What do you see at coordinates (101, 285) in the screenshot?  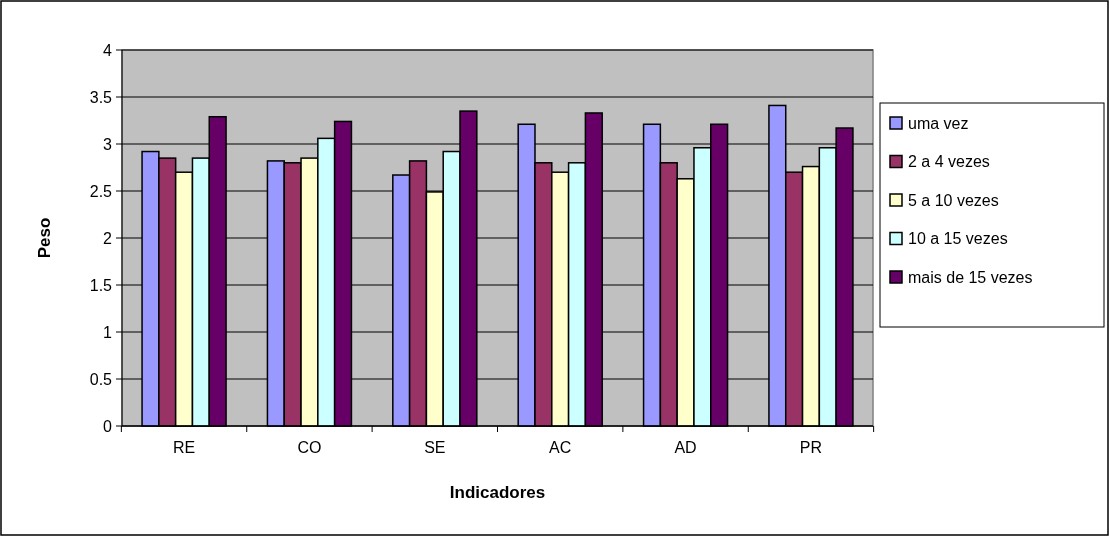 I see `y-tick-label: 1.5` at bounding box center [101, 285].